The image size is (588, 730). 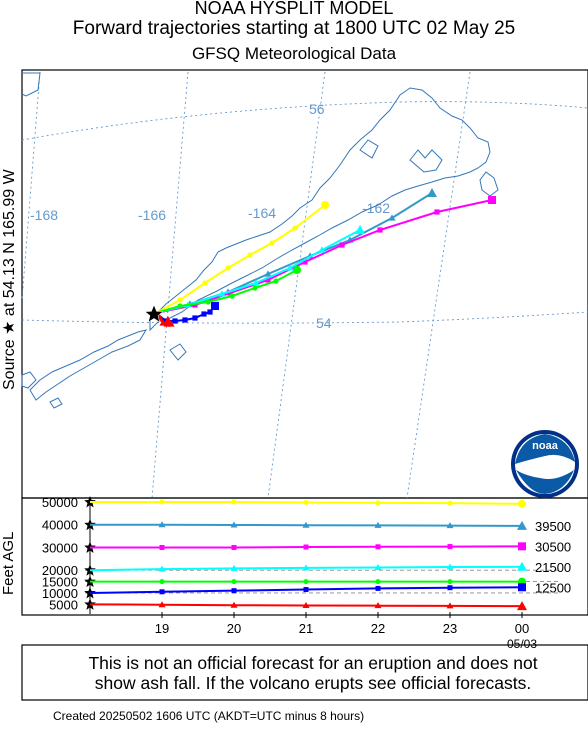 What do you see at coordinates (56, 403) in the screenshot?
I see `island-e` at bounding box center [56, 403].